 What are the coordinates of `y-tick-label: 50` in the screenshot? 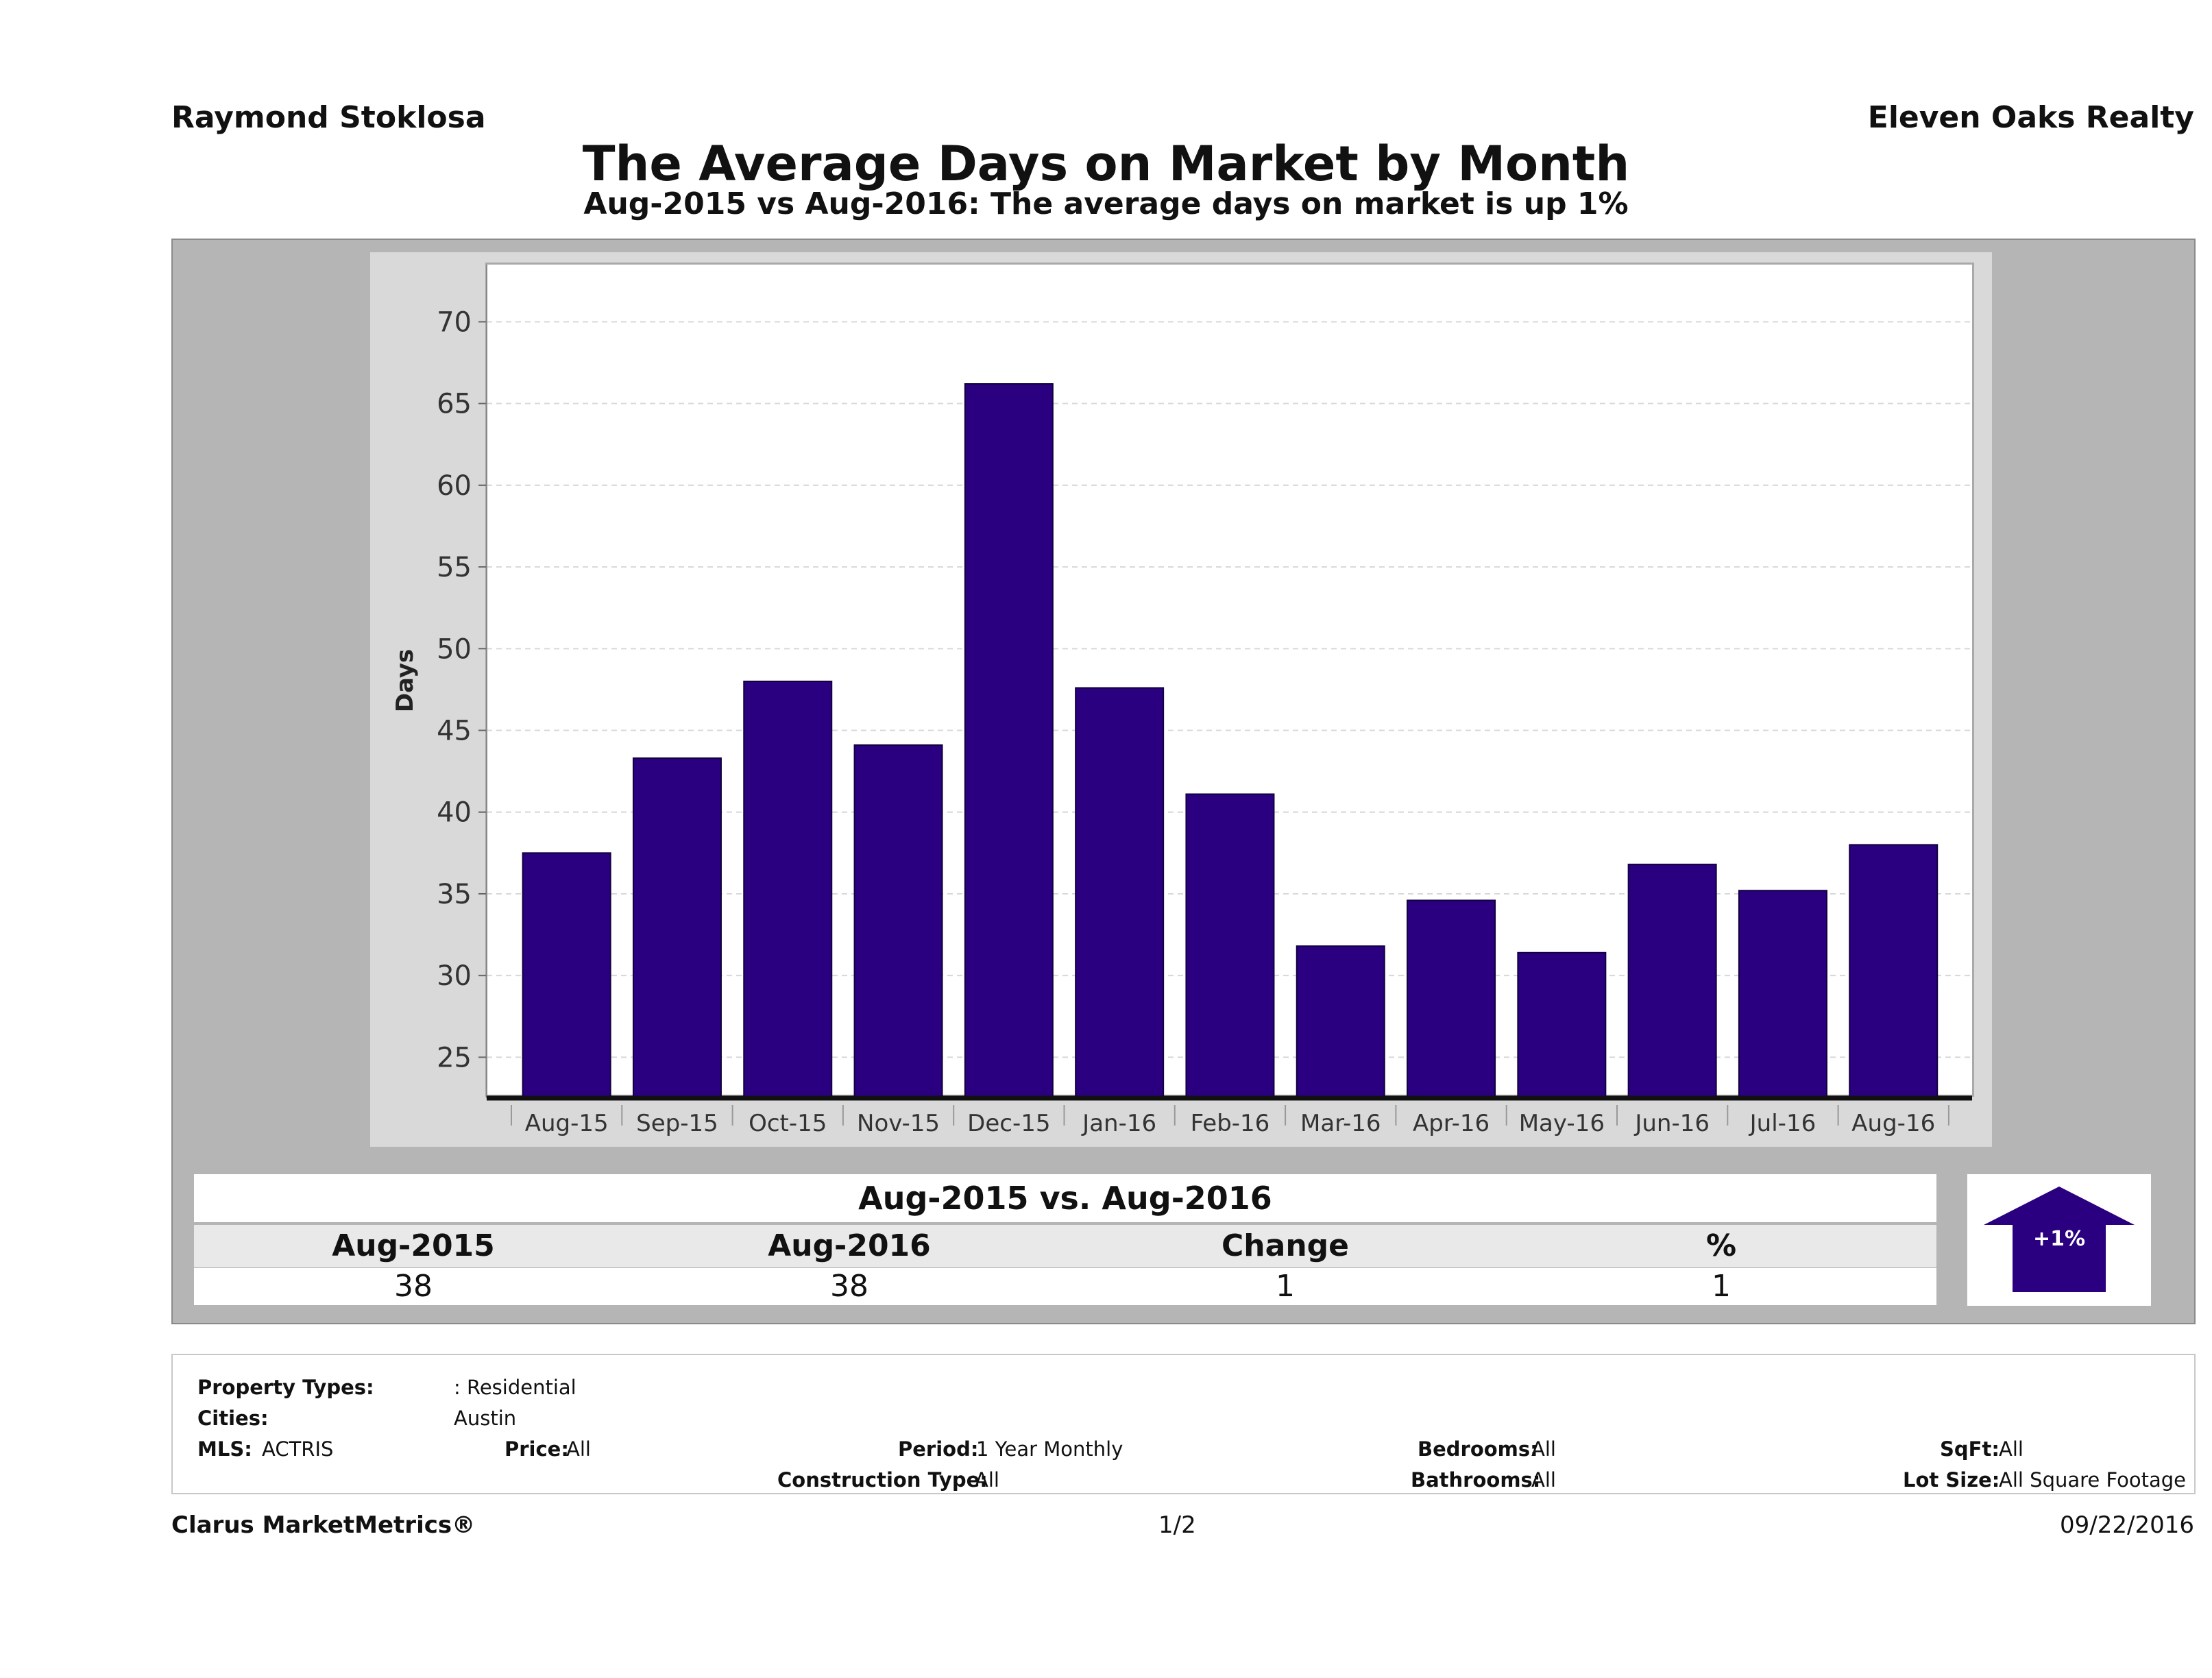 It's located at (455, 649).